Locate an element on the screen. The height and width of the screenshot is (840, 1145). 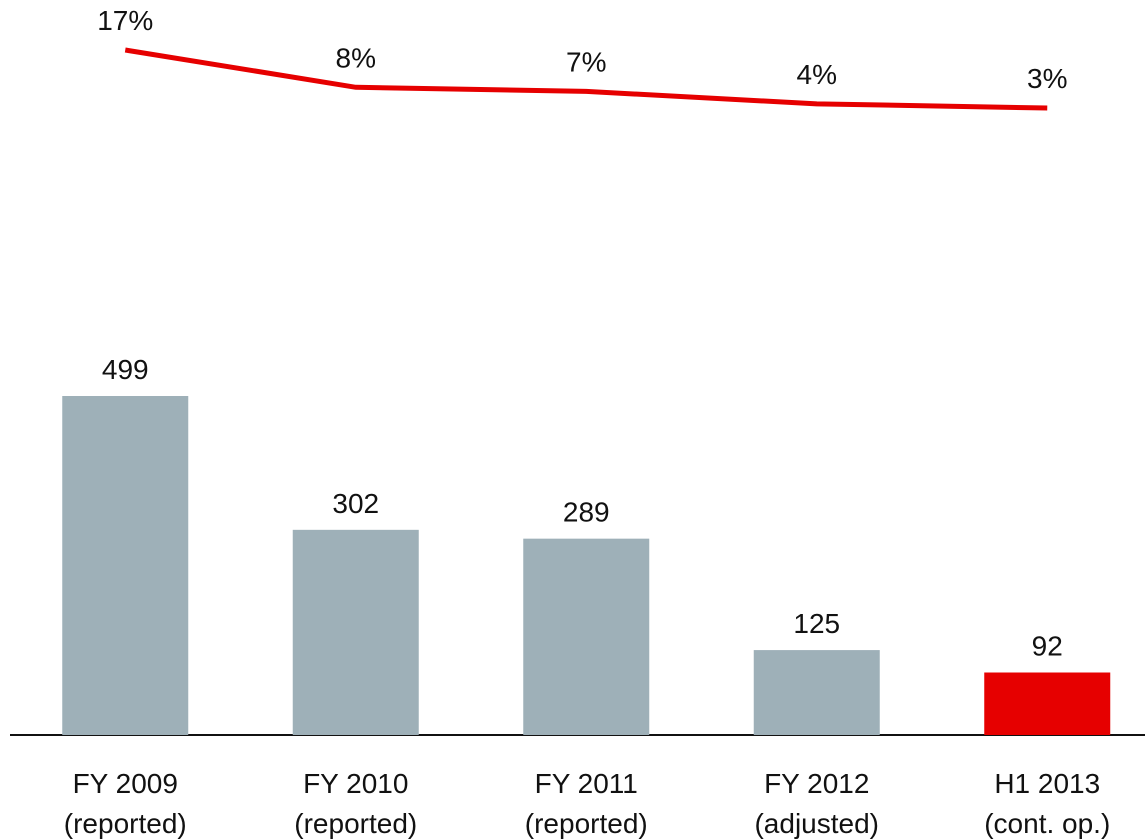
x-tick-label: FY 2012 is located at coordinates (816, 783).